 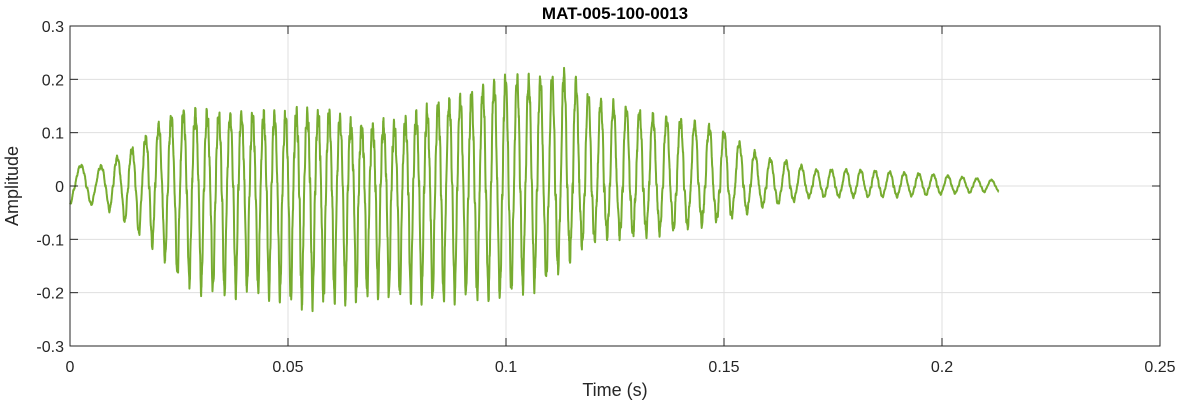 What do you see at coordinates (615, 13) in the screenshot?
I see `chart-title: MAT-005-100-0013` at bounding box center [615, 13].